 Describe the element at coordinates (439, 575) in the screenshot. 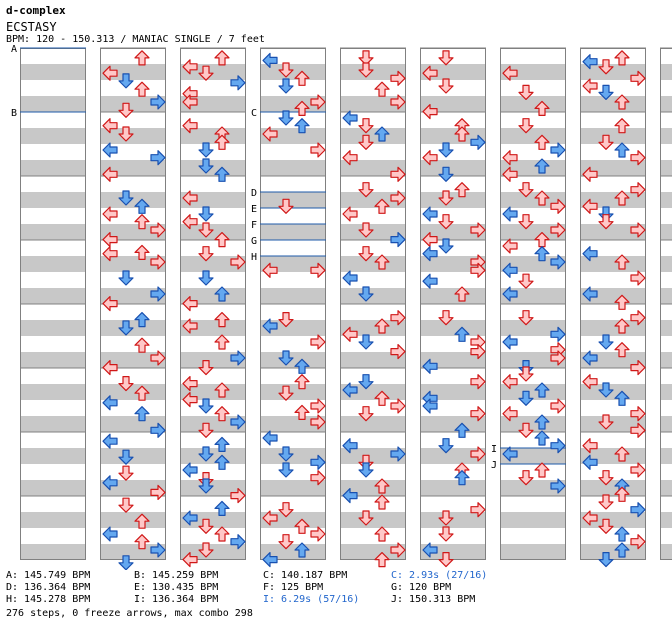

I see `footer-stop-c: C: 2.93s (27/16)` at that location.